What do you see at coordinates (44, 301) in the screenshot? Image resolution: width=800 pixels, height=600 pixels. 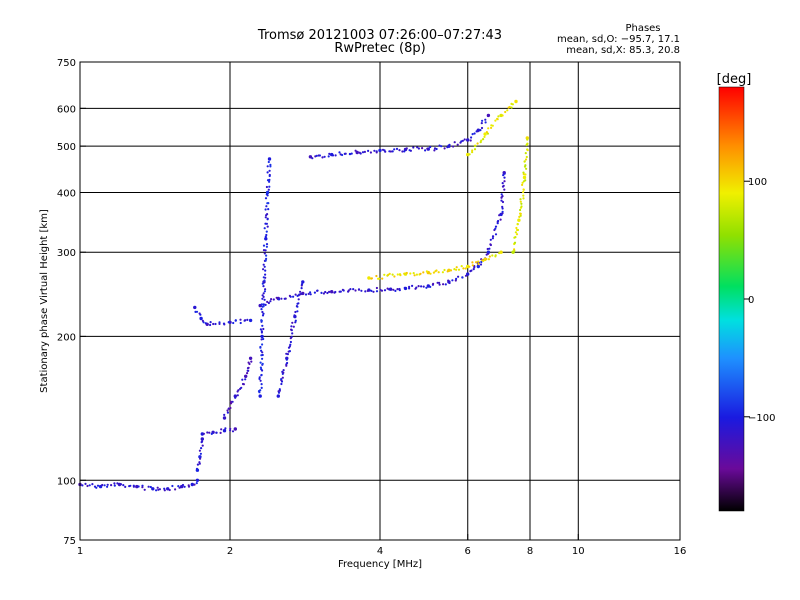 I see `y-axis-label: Stationary phase Virtual Height [km]` at bounding box center [44, 301].